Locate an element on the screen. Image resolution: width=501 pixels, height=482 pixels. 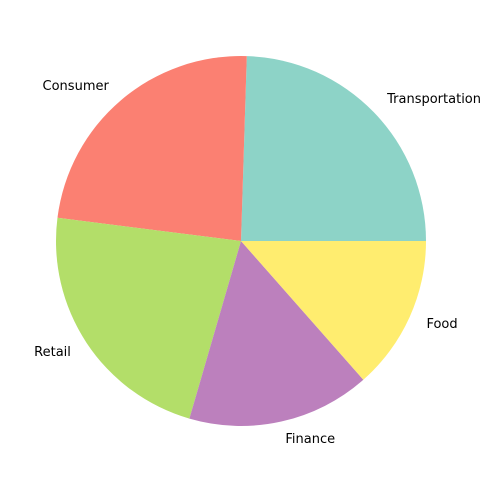
pie-label-retail: Retail is located at coordinates (52, 352).